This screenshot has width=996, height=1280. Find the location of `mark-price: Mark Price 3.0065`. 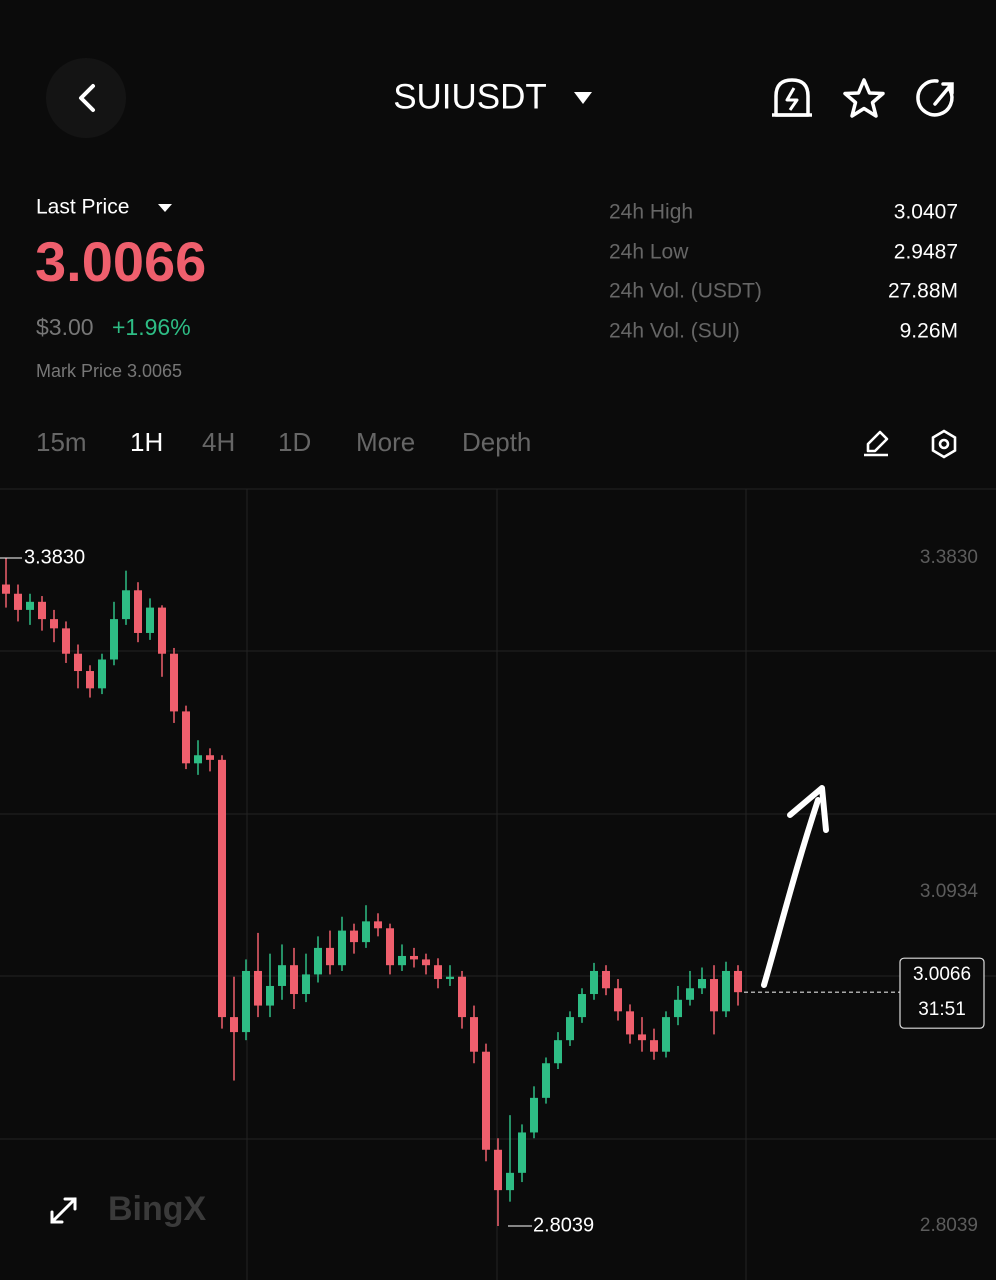

mark-price: Mark Price 3.0065 is located at coordinates (109, 371).